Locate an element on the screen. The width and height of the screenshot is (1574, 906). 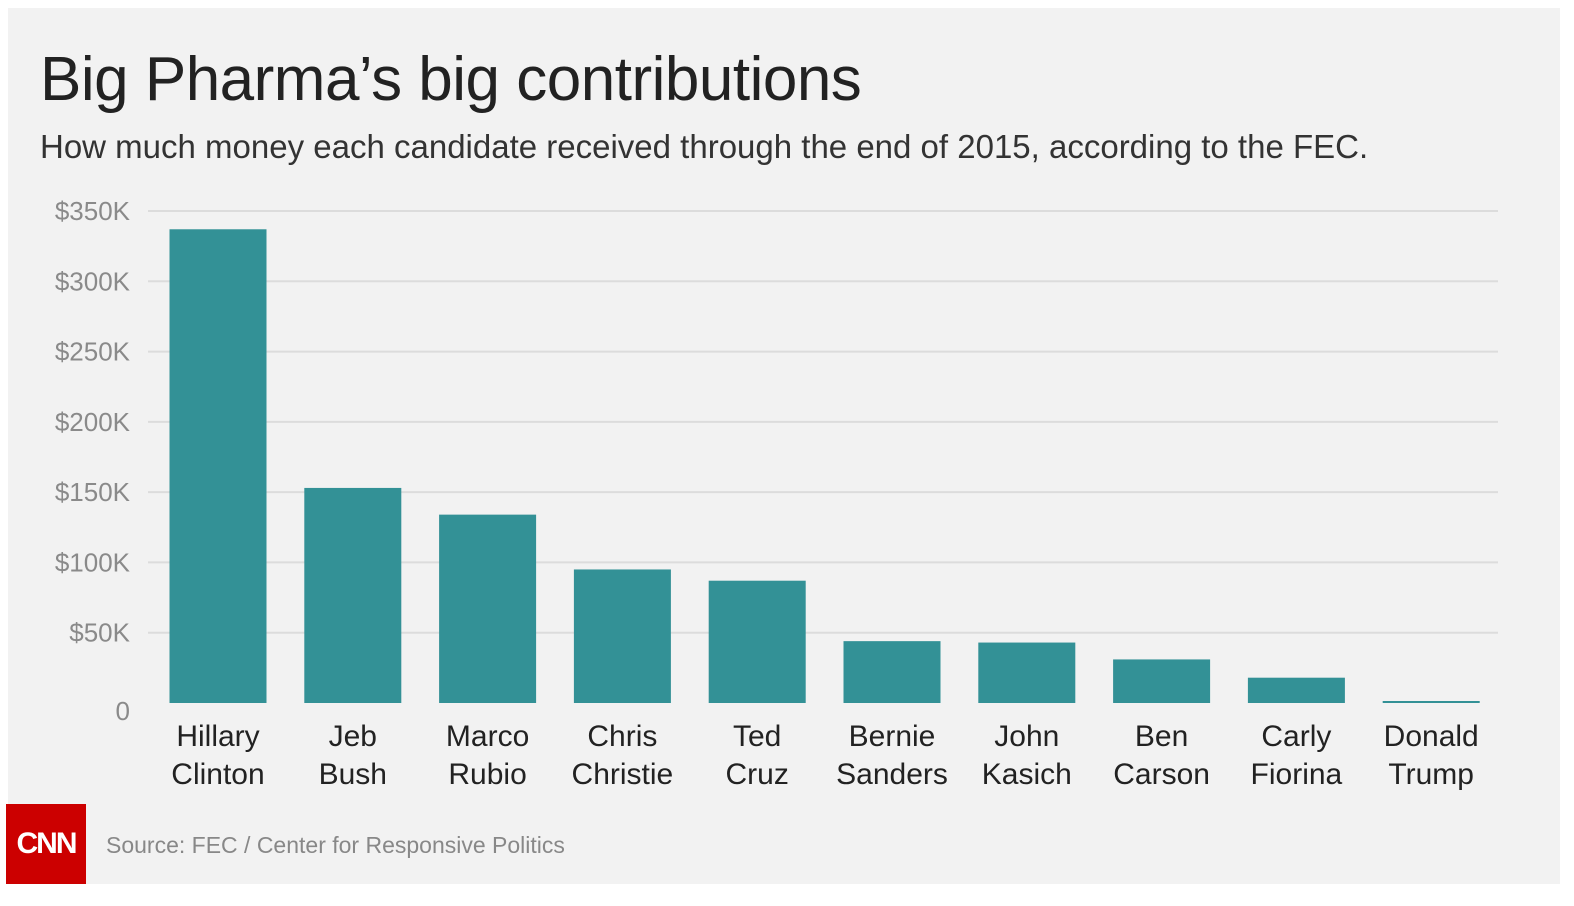
category-label: Chris is located at coordinates (622, 736).